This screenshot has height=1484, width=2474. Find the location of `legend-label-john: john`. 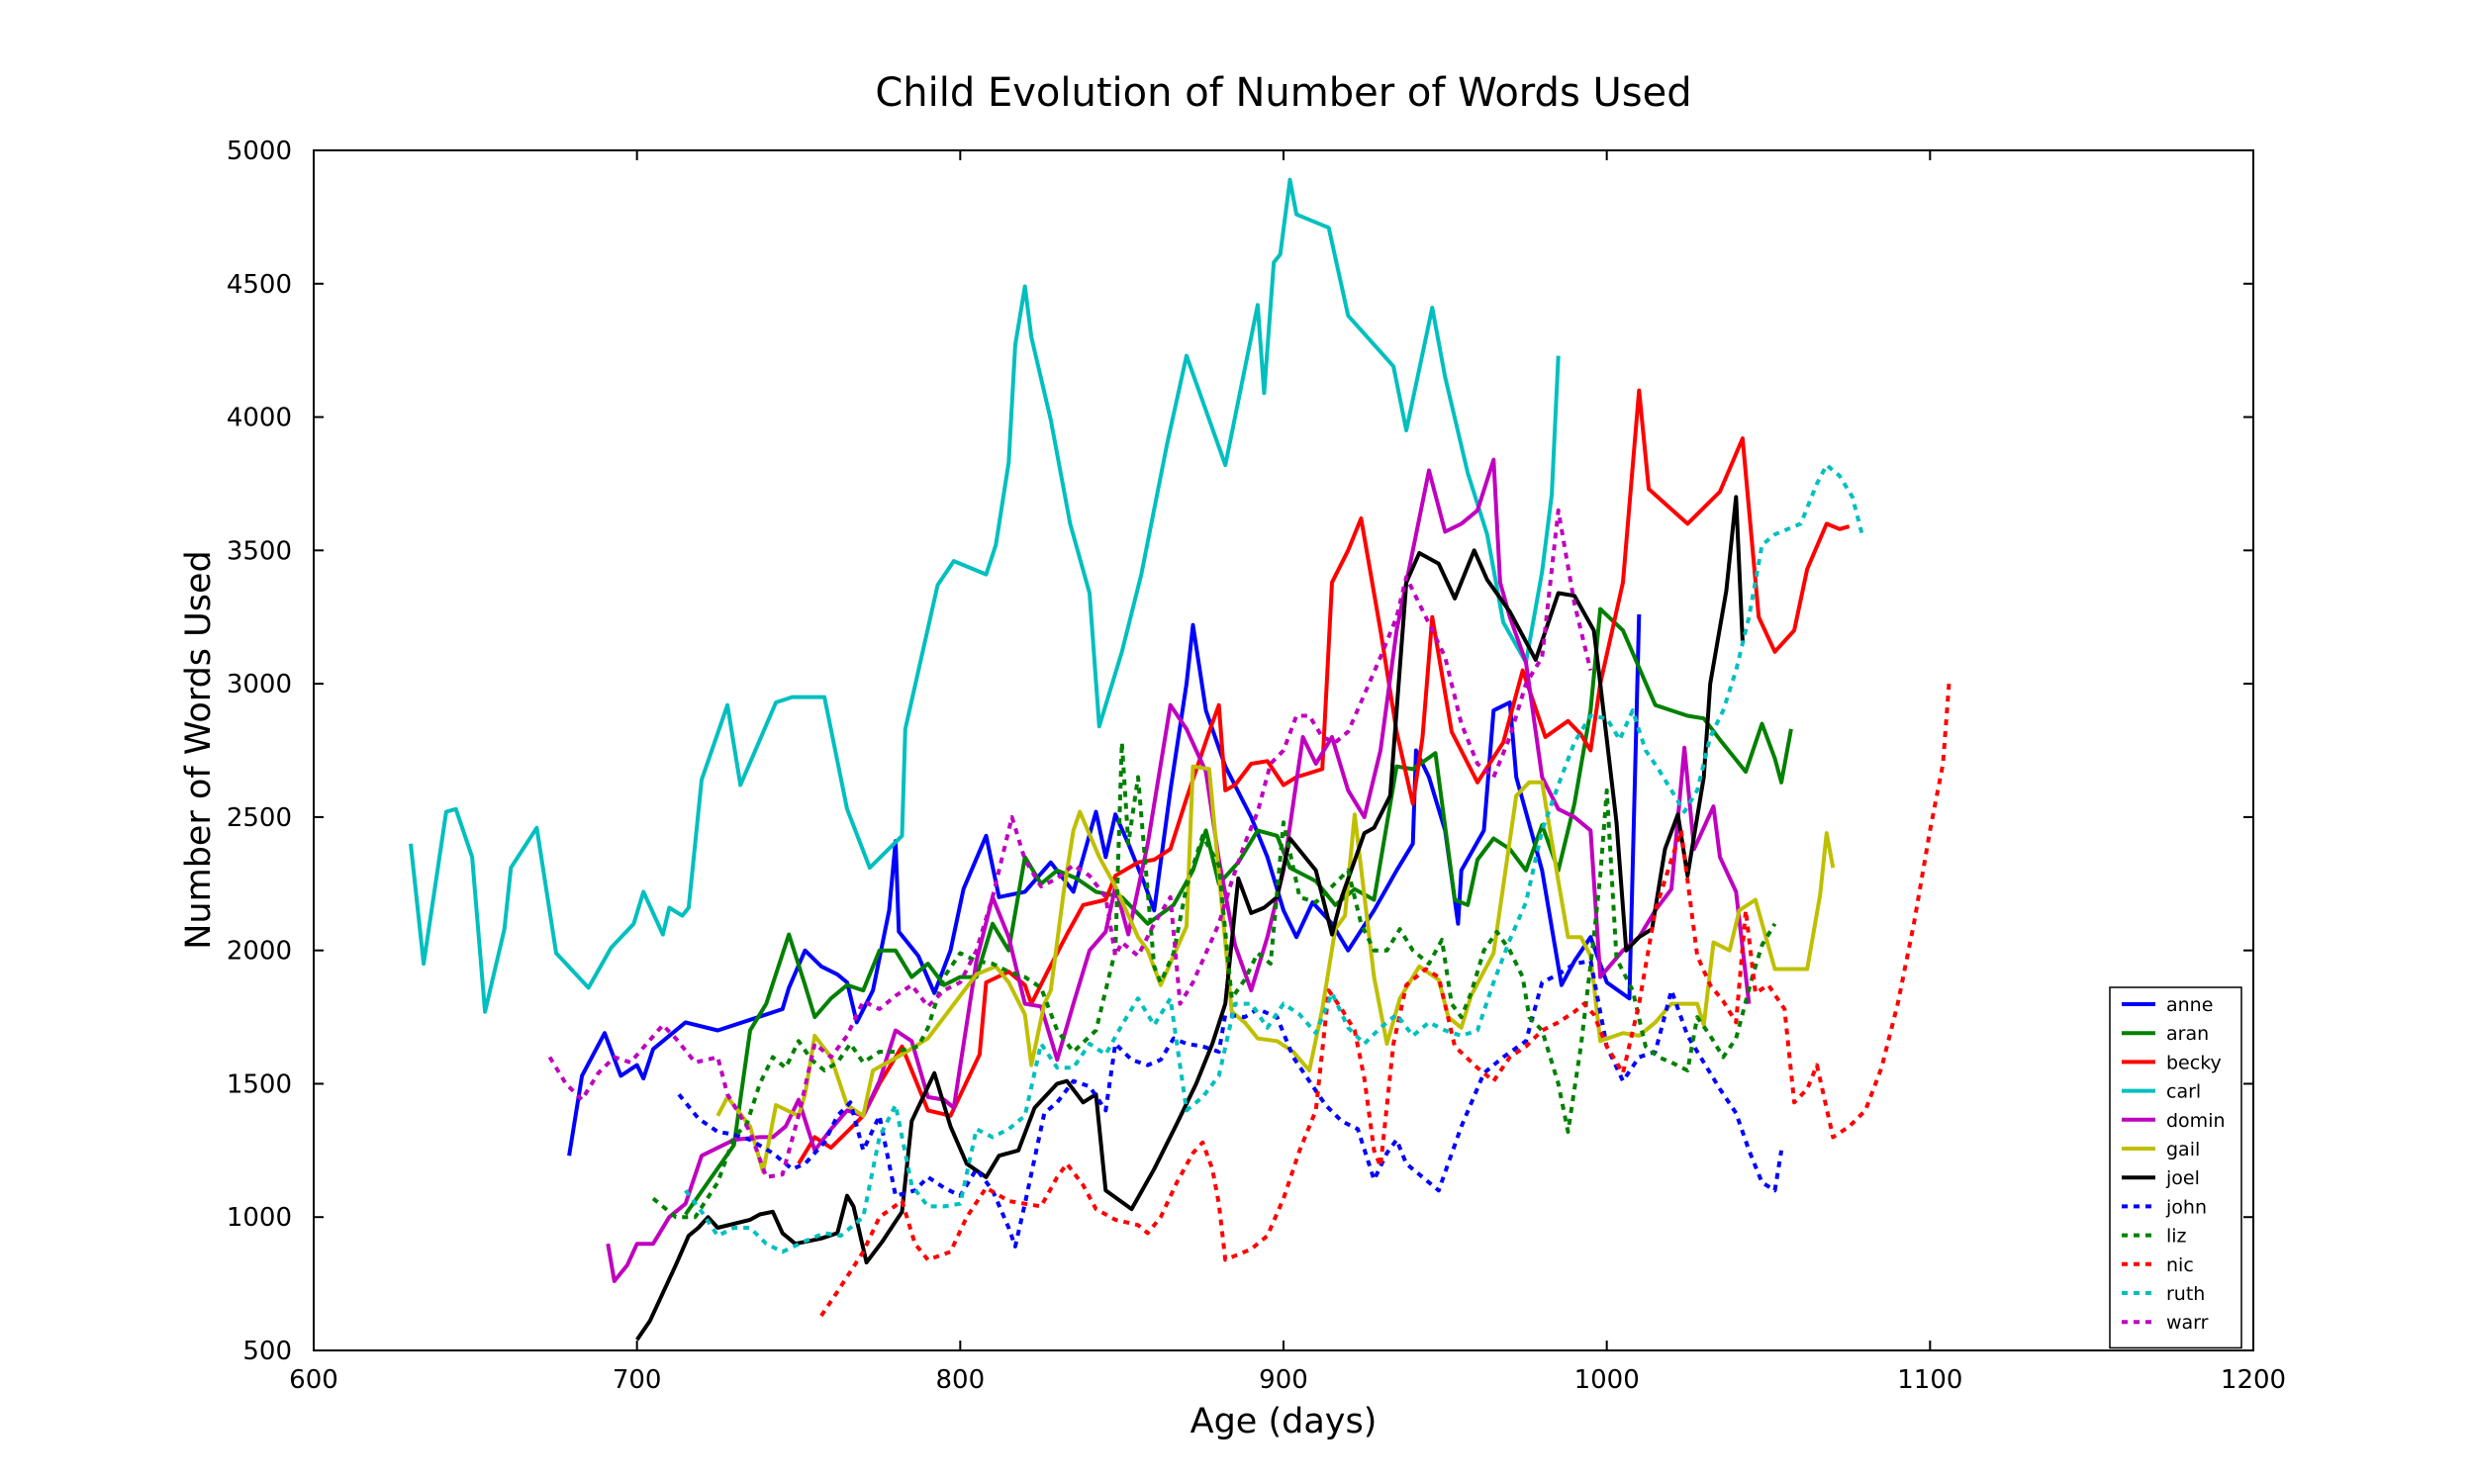

legend-label-john: john is located at coordinates (2186, 1207).